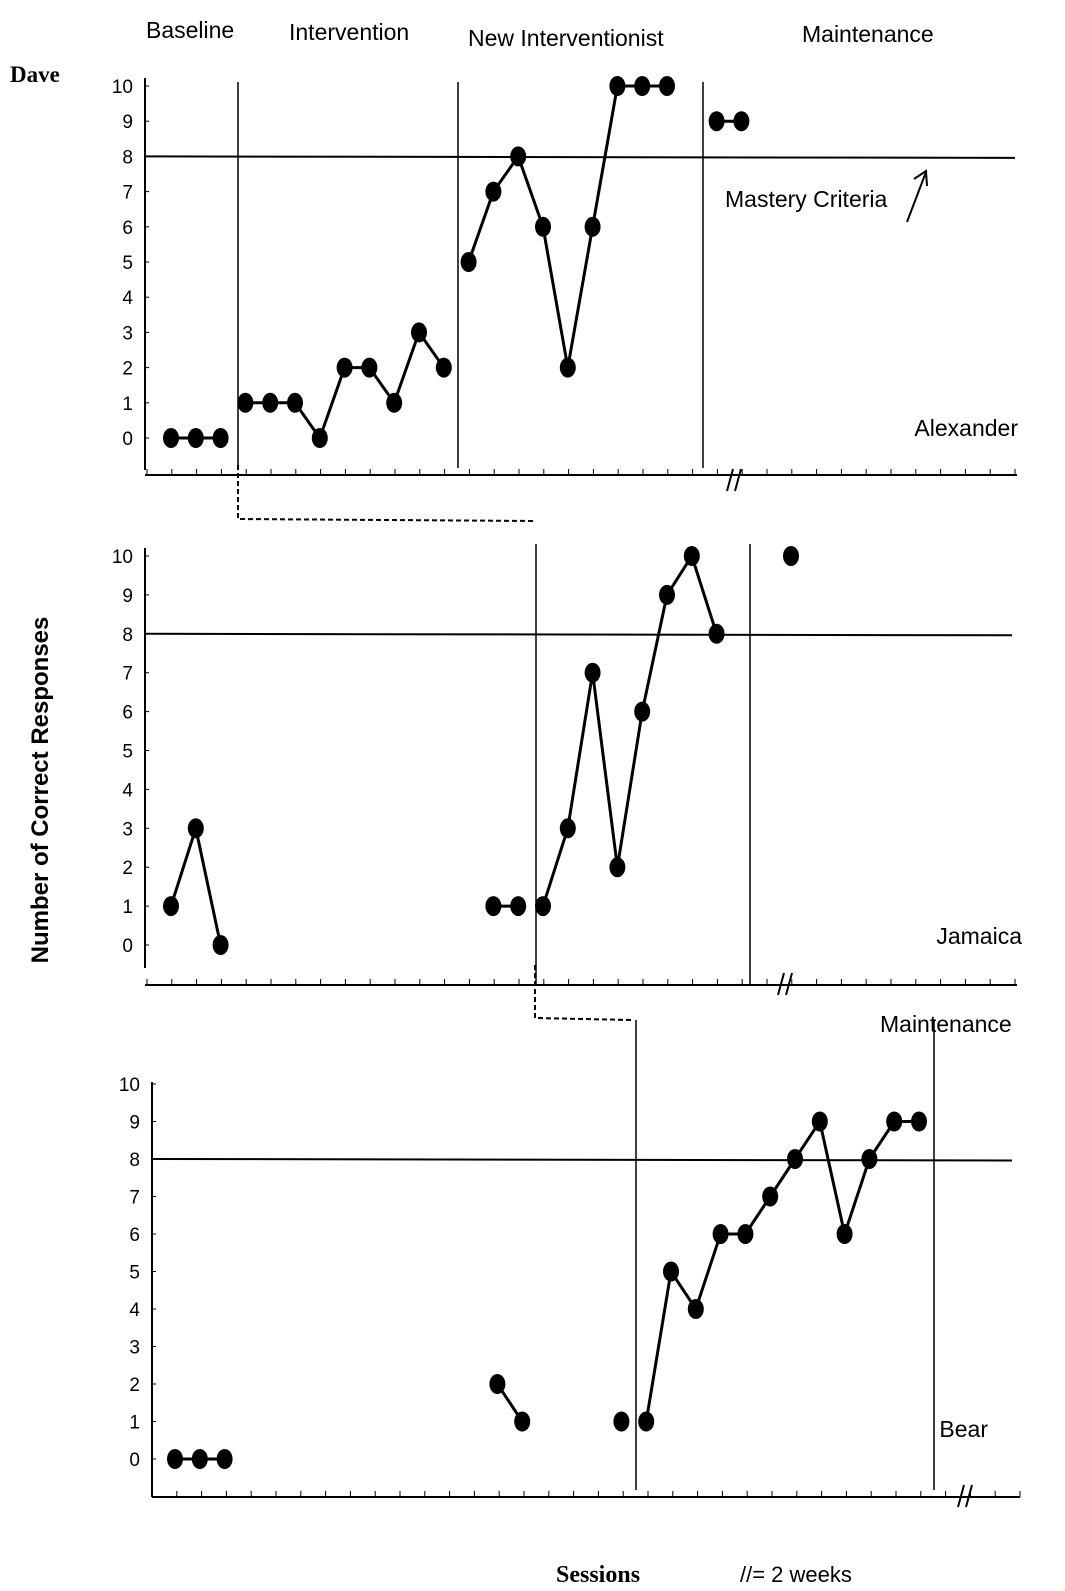  What do you see at coordinates (127, 439) in the screenshot?
I see `y-tick-label: 0` at bounding box center [127, 439].